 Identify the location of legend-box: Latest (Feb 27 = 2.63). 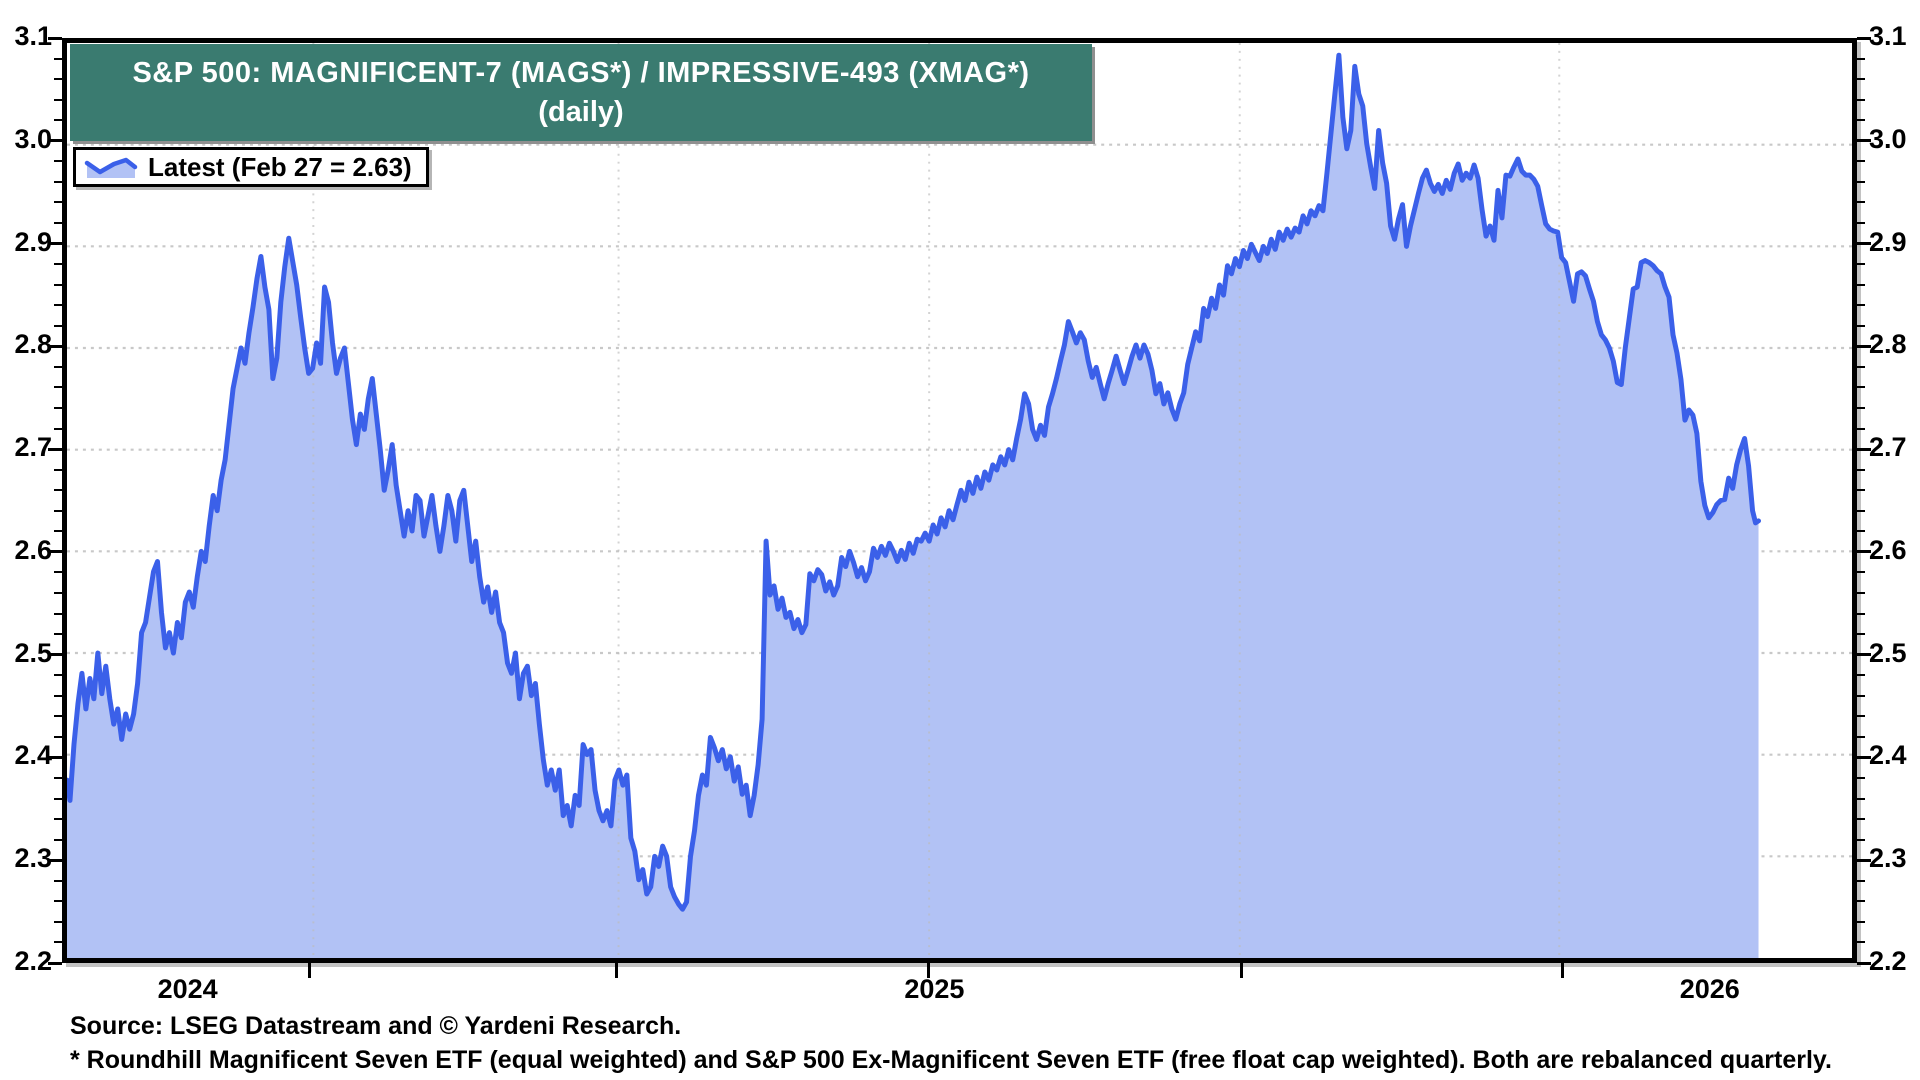
(251, 167).